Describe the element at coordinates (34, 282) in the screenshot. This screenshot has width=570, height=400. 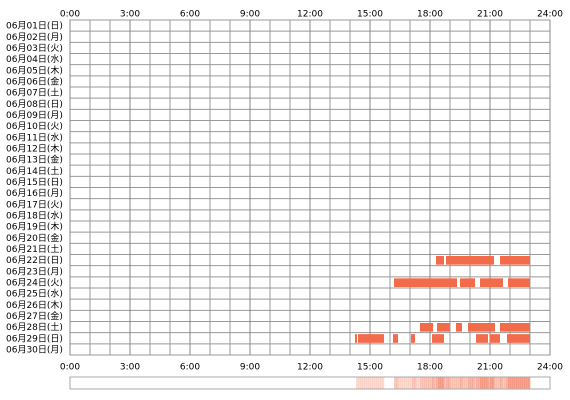
I see `row-label: 06月24日(火)` at that location.